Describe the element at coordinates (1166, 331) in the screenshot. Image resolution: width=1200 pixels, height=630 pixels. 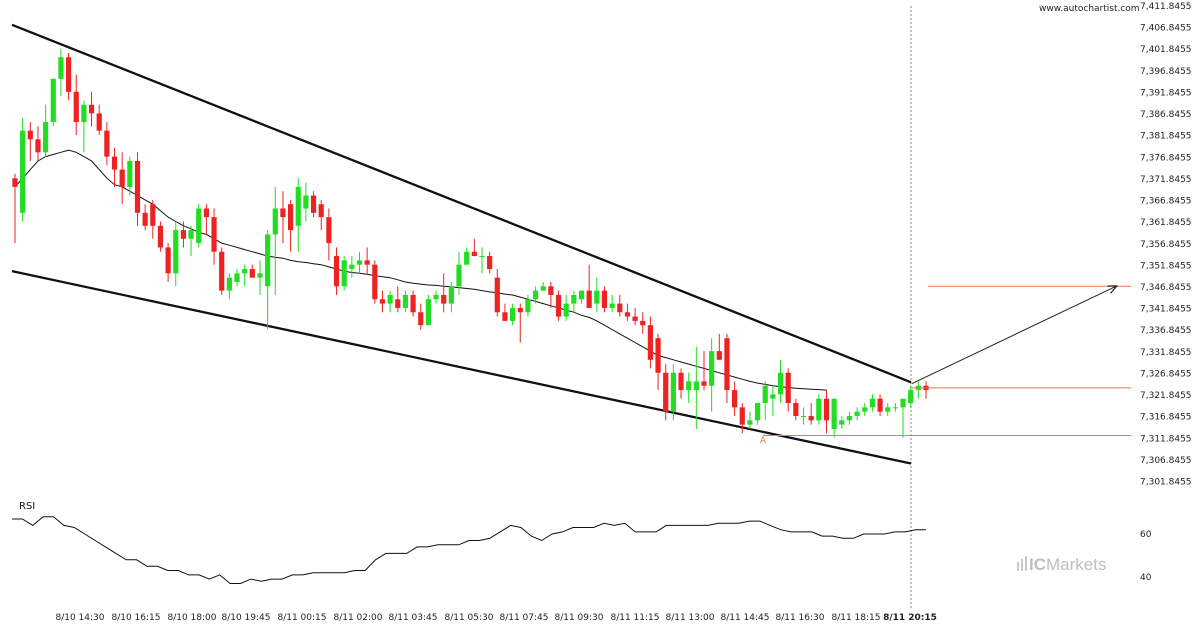
I see `y-tick-label: 7,336.8455` at that location.